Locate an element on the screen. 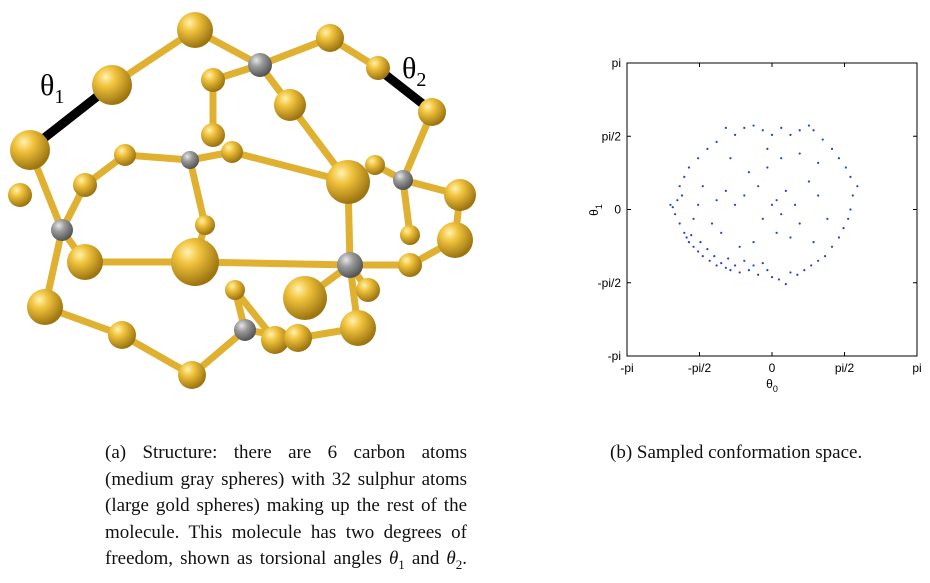 This screenshot has height=583, width=930. x-tick-label: pi/2 is located at coordinates (845, 368).